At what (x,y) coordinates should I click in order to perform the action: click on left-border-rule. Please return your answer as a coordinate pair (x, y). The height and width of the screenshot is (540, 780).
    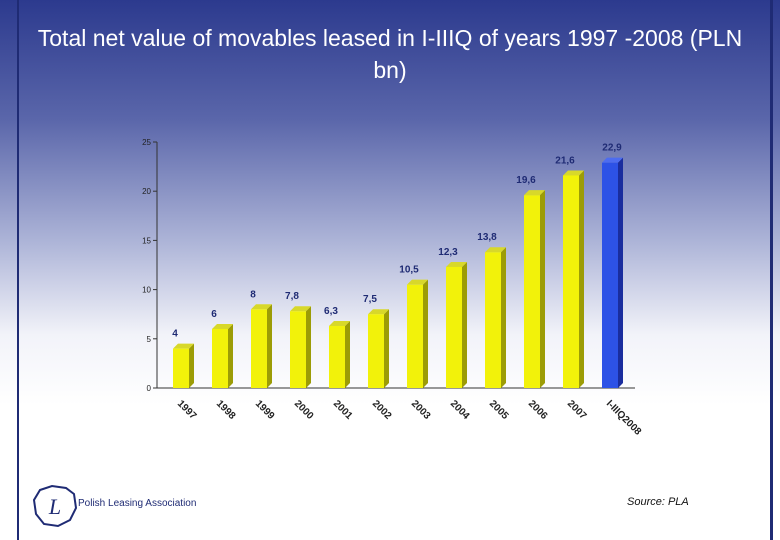
    Looking at the image, I should click on (18, 270).